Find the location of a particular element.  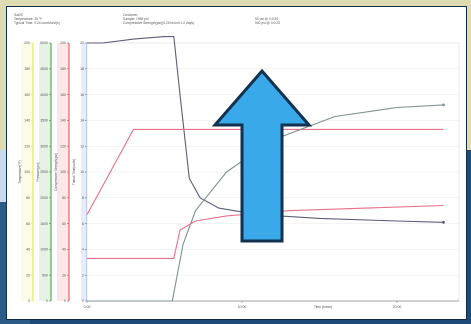

y-tick-label: 2 is located at coordinates (83, 275).